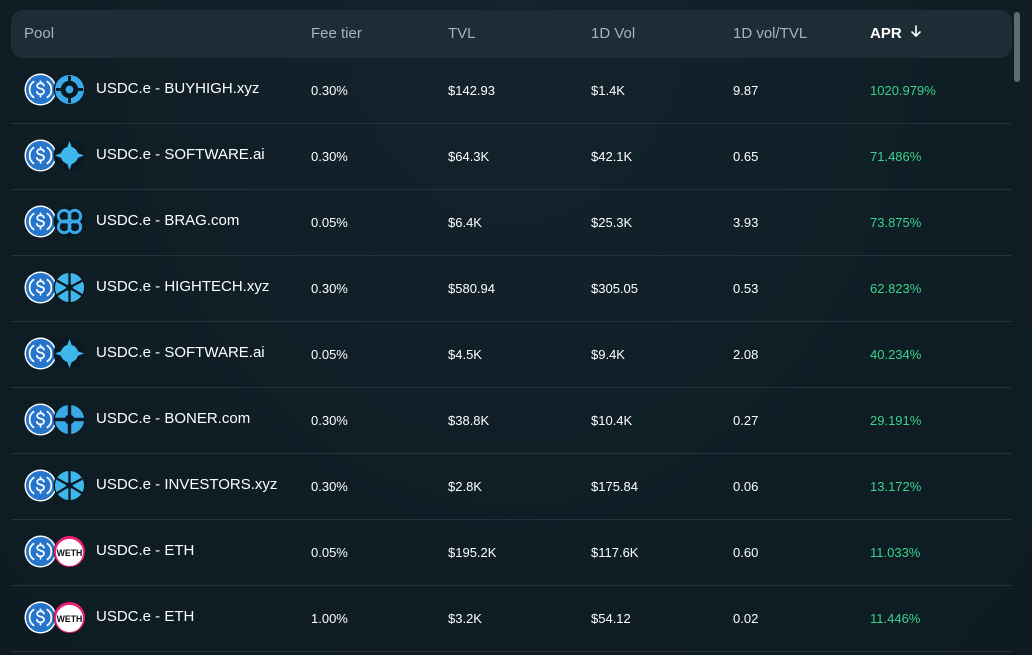 The image size is (1032, 655). What do you see at coordinates (746, 156) in the screenshot?
I see `1d-vol-tvl-value: 0.65` at bounding box center [746, 156].